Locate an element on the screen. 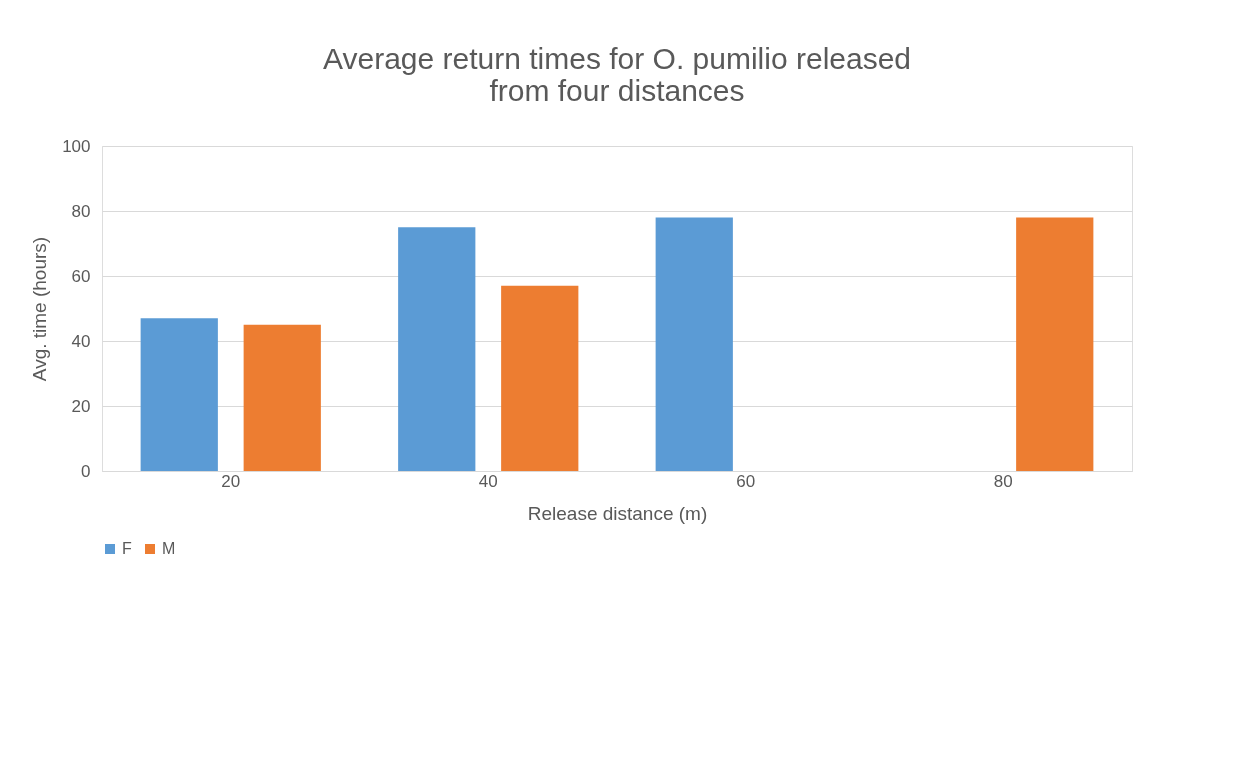 The width and height of the screenshot is (1249, 759). y-tick-label: 100 is located at coordinates (76, 146).